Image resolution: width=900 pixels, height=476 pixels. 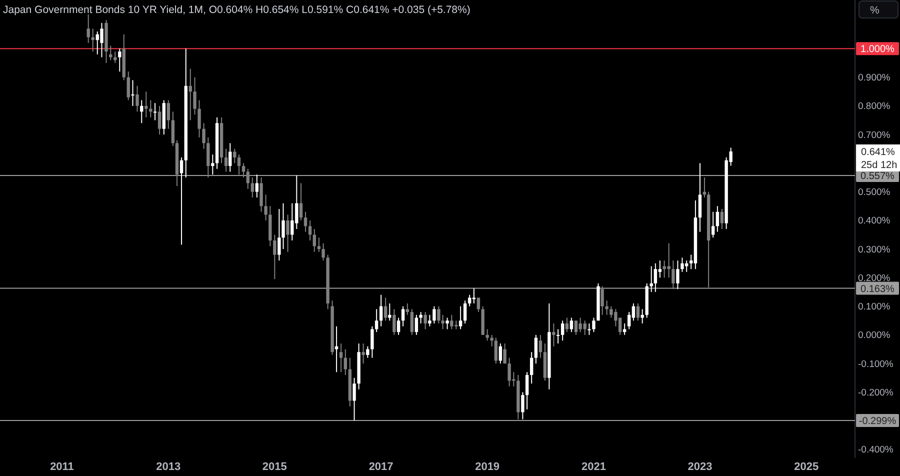 What do you see at coordinates (878, 152) in the screenshot?
I see `text: 0.641%` at bounding box center [878, 152].